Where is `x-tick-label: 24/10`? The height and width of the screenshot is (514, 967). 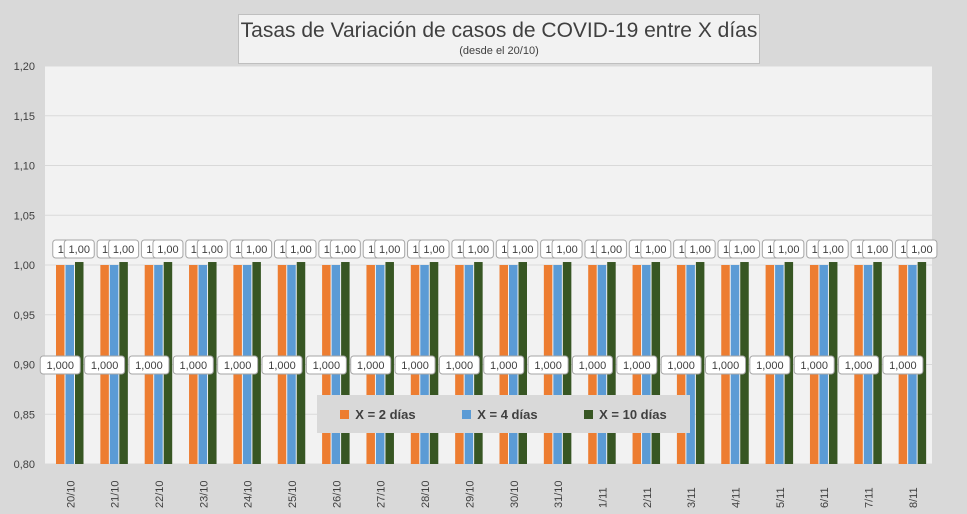
x-tick-label: 24/10 is located at coordinates (249, 494).